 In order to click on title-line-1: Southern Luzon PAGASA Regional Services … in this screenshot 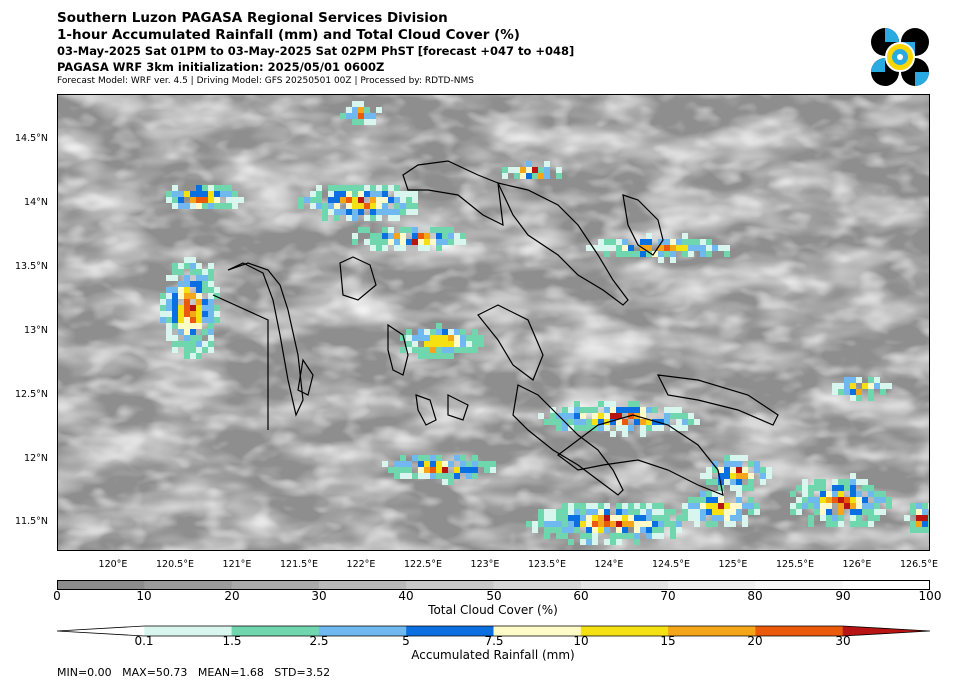, I will do `click(252, 18)`.